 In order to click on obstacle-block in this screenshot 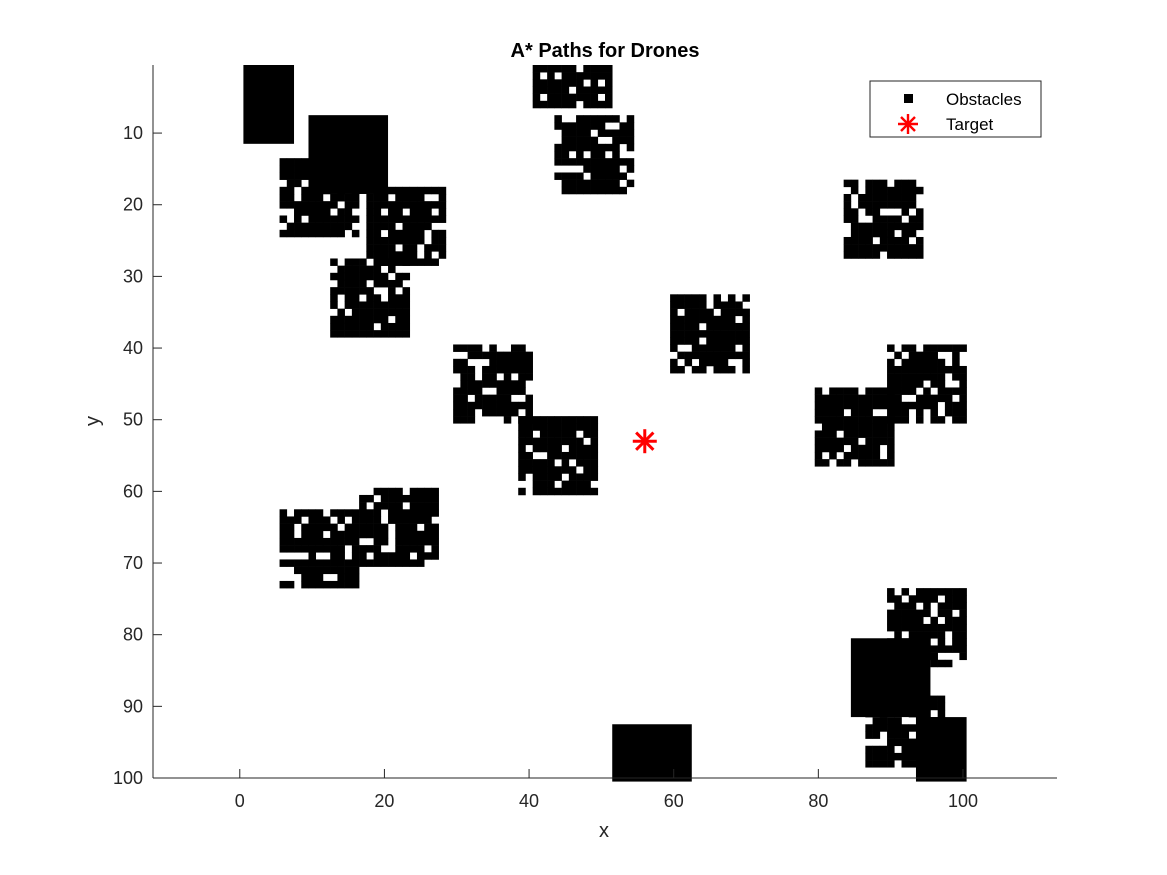, I will do `click(652, 753)`.